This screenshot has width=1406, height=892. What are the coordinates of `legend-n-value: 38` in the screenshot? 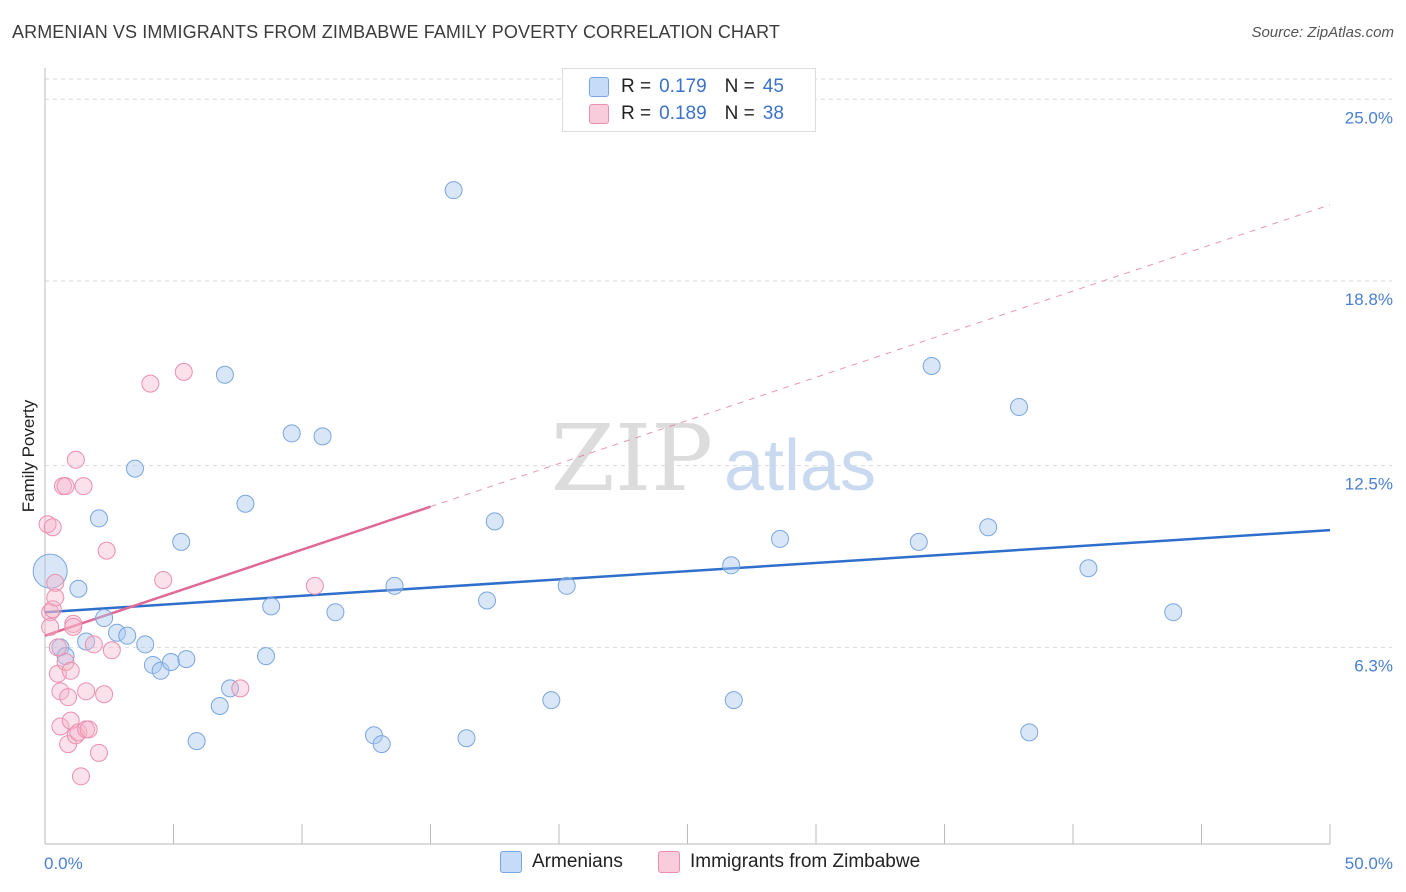 It's located at (773, 113).